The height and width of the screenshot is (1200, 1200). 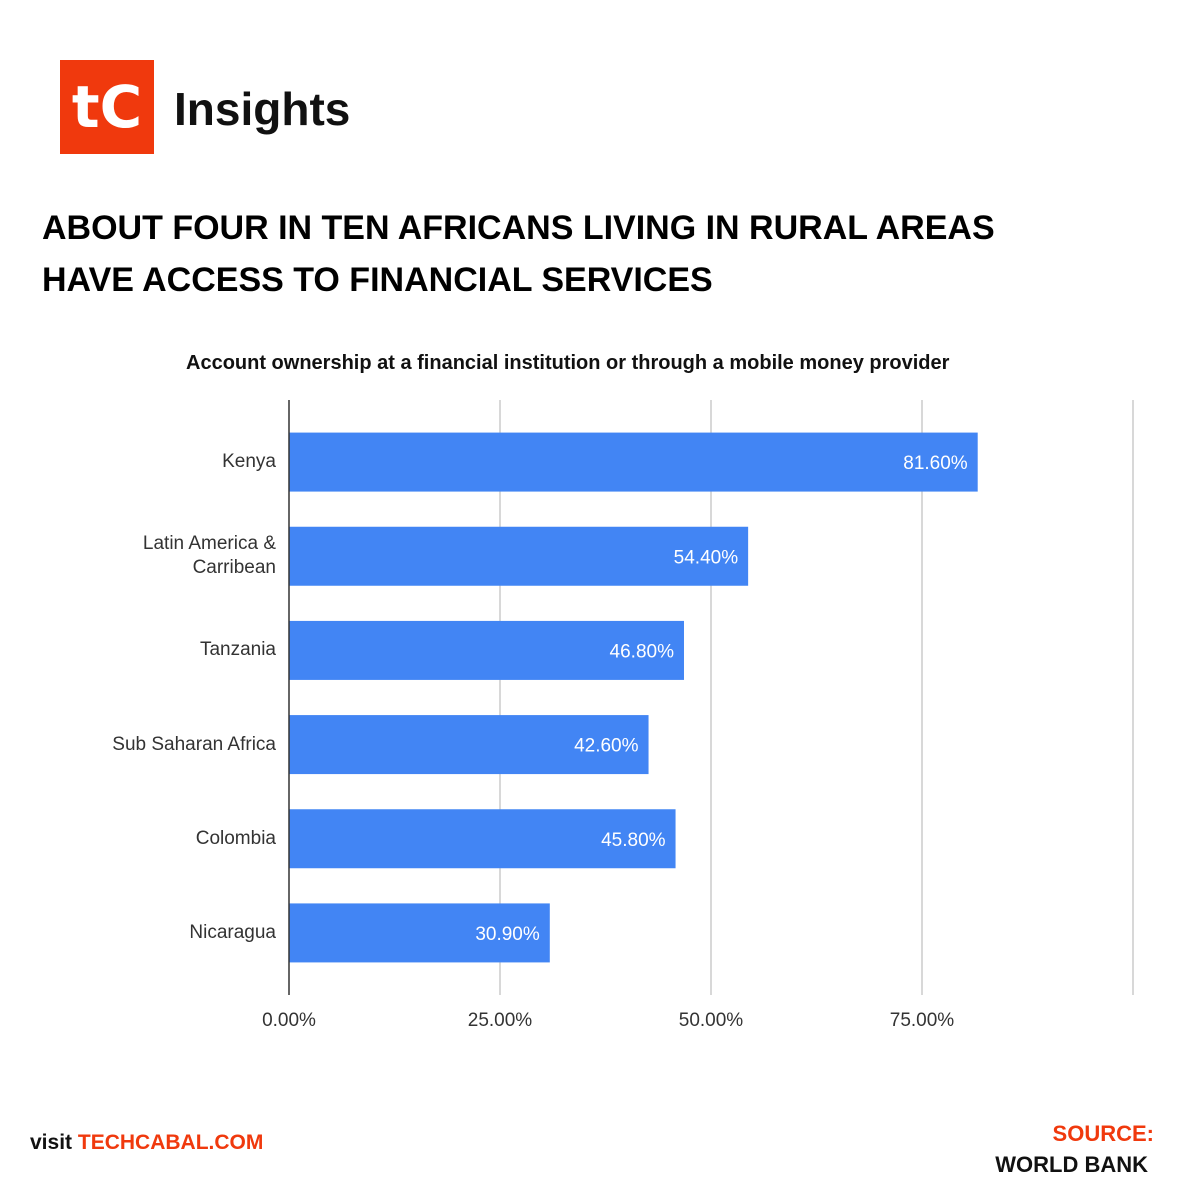 I want to click on x-tick-label: 0.00%, so click(x=289, y=1020).